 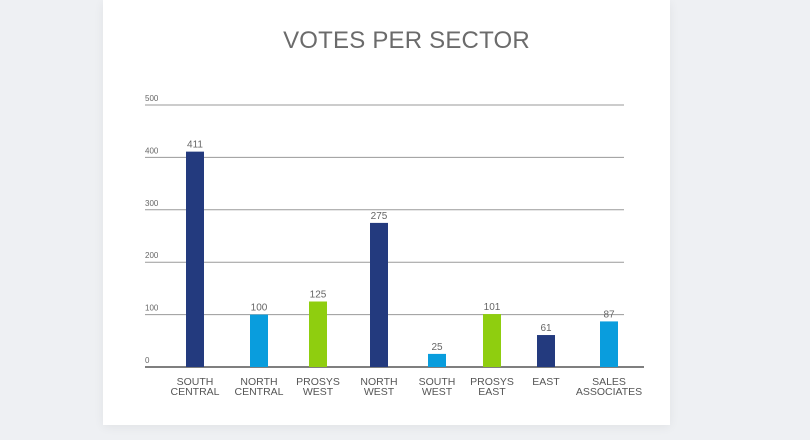 What do you see at coordinates (195, 145) in the screenshot?
I see `data-label: 411` at bounding box center [195, 145].